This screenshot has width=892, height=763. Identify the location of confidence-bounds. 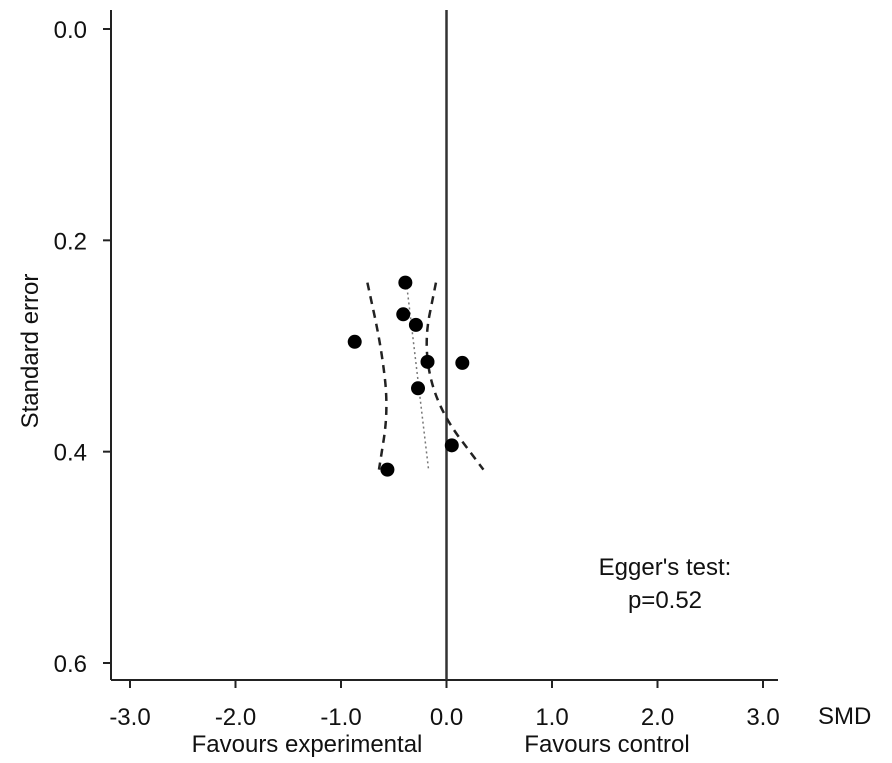
(425, 376).